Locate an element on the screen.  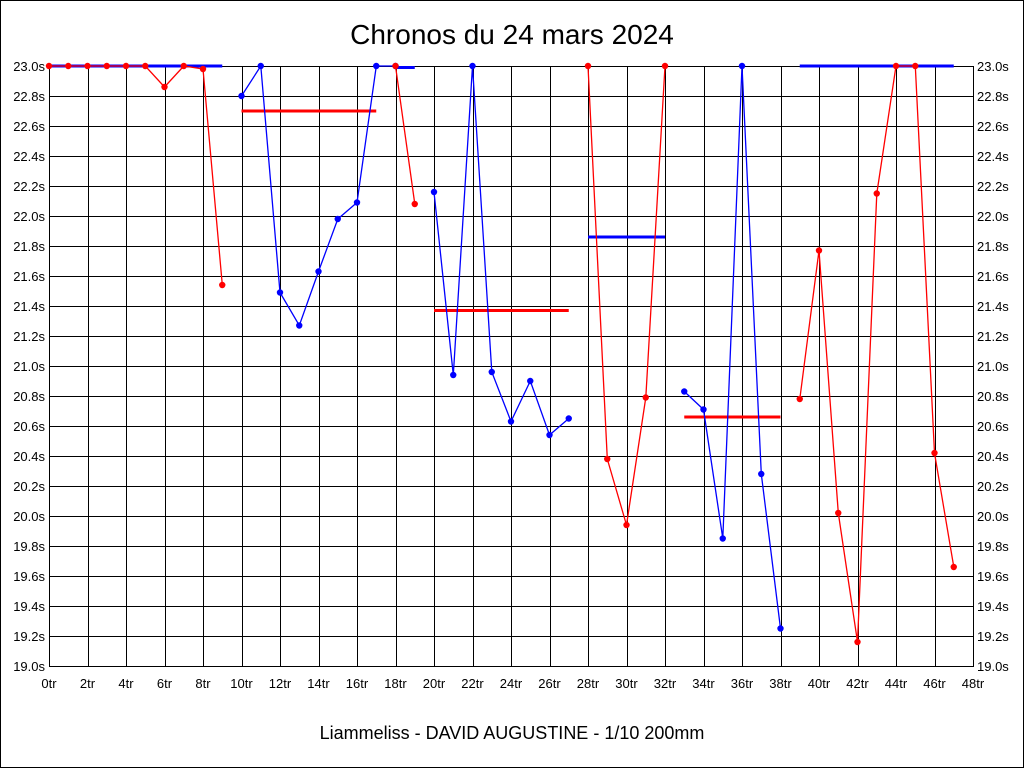
x-tick-label: 38tr is located at coordinates (780, 683).